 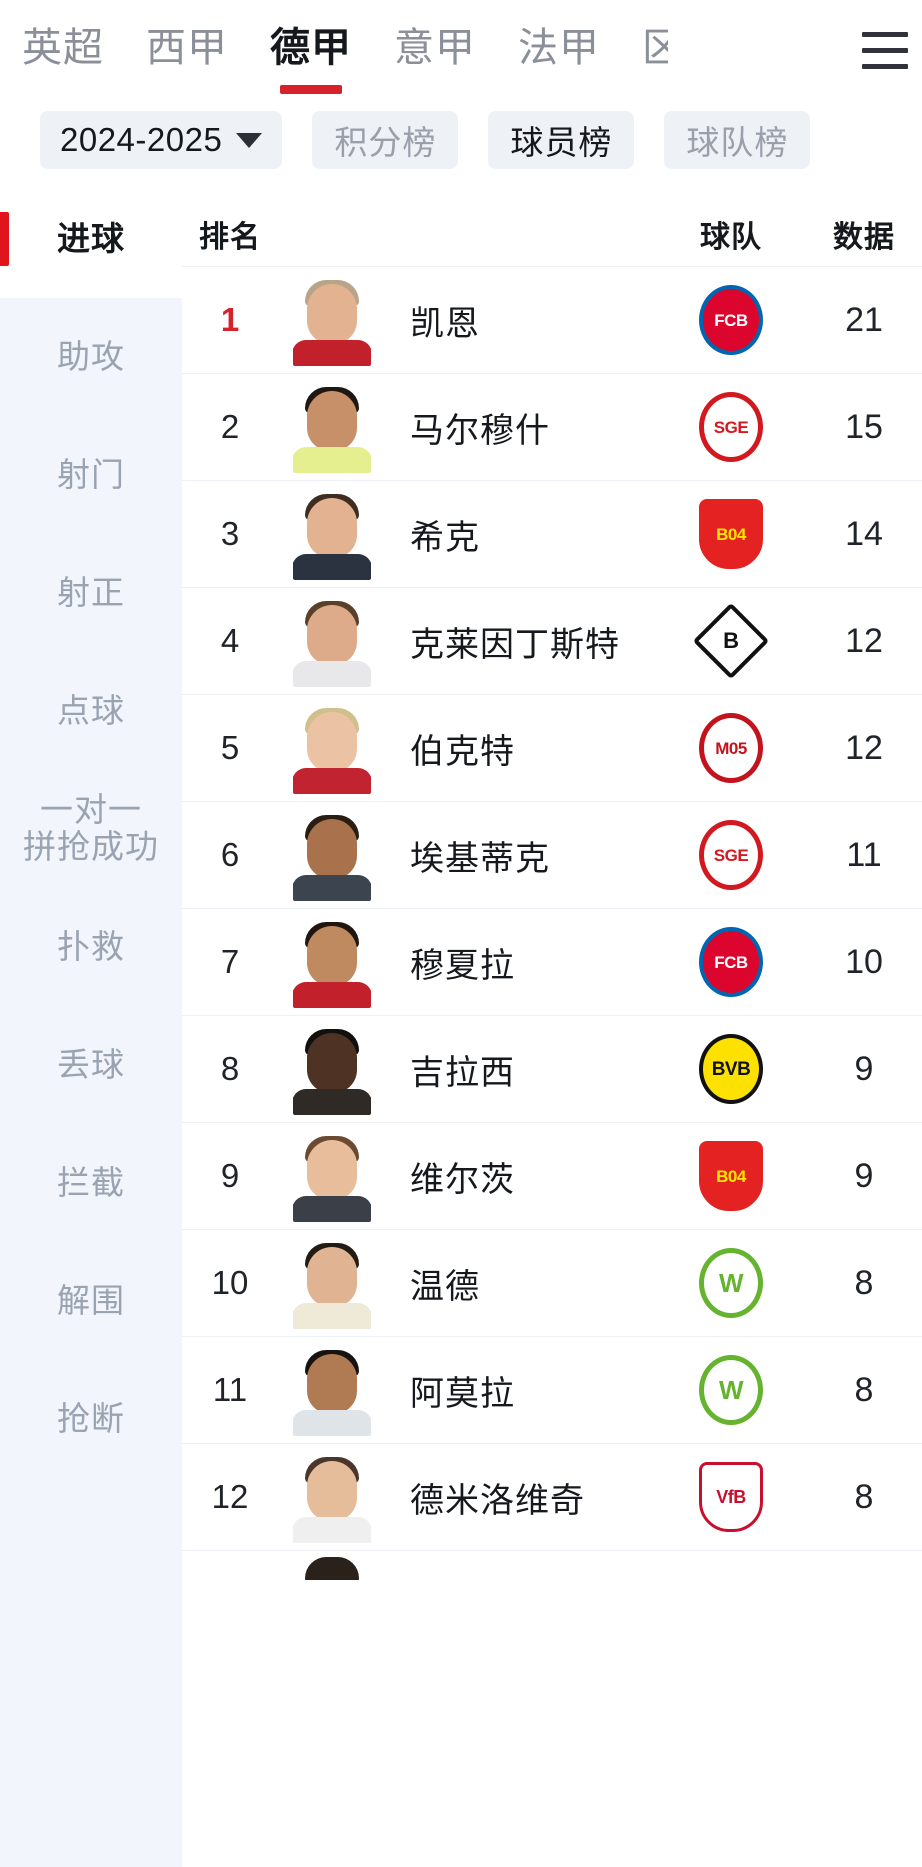 I want to click on player-name: 伯克特, so click(x=462, y=751).